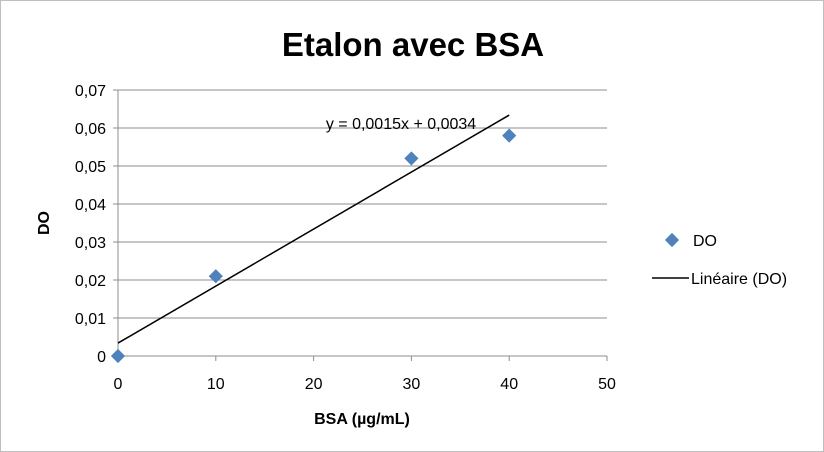 The width and height of the screenshot is (824, 452). What do you see at coordinates (413, 44) in the screenshot?
I see `chart-title: Etalon avec BSA` at bounding box center [413, 44].